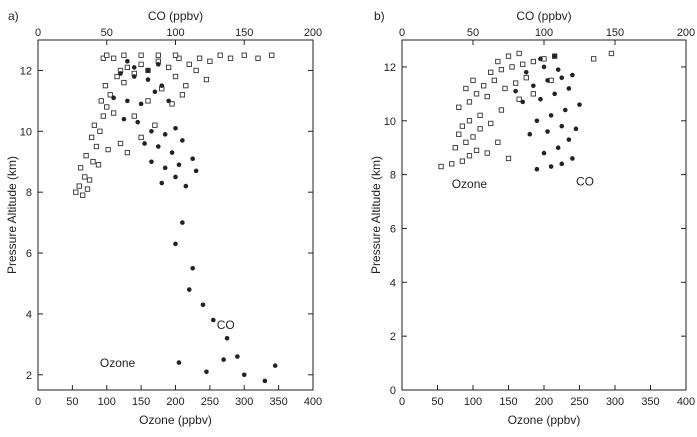 This screenshot has height=437, width=697. I want to click on x-bottom-tick-label: 150, so click(508, 402).